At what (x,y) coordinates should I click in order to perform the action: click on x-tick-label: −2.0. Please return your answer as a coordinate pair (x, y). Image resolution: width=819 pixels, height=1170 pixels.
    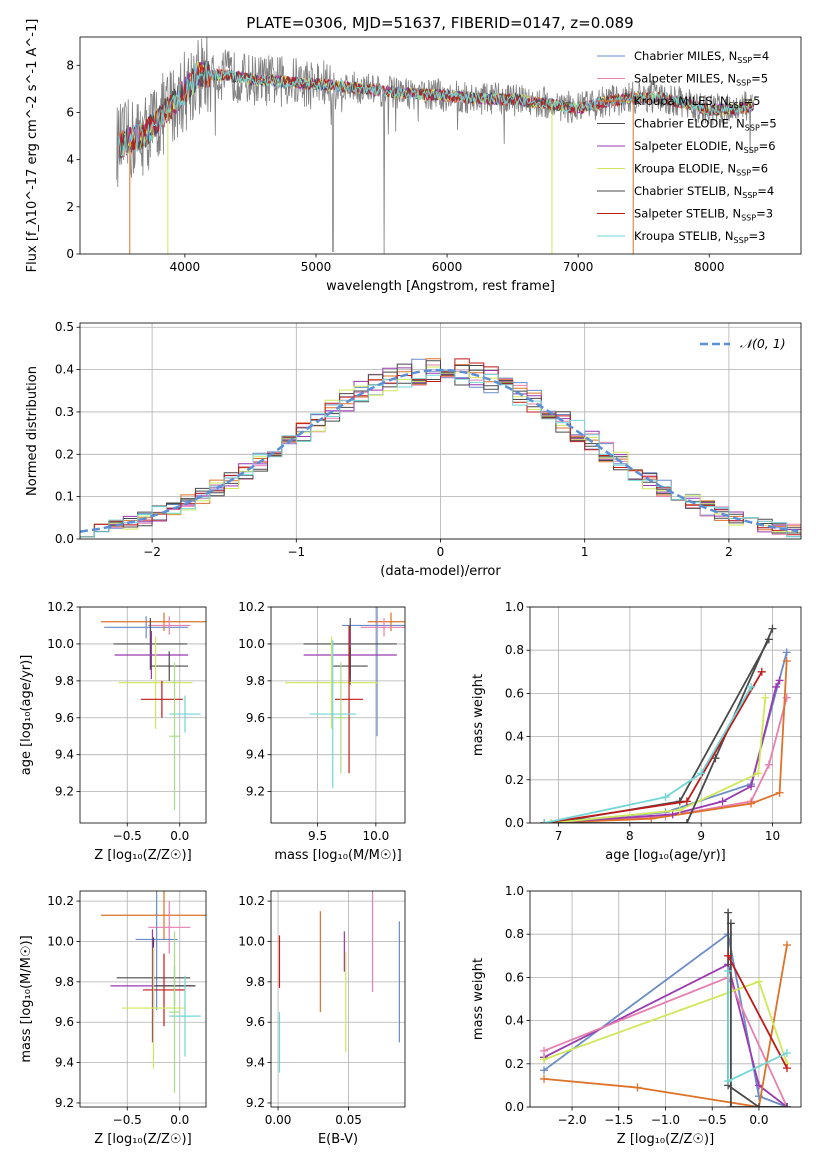
    Looking at the image, I should click on (571, 1120).